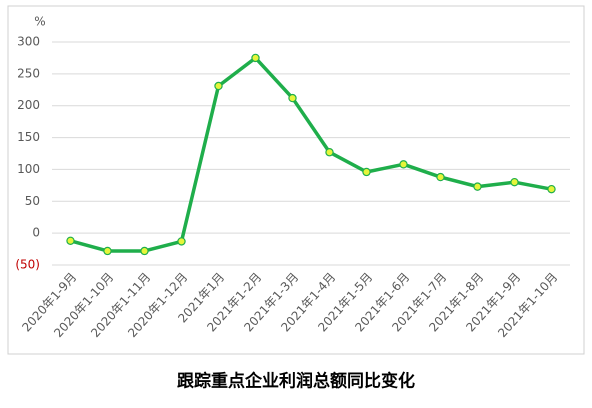  I want to click on y-unit: %, so click(39, 22).